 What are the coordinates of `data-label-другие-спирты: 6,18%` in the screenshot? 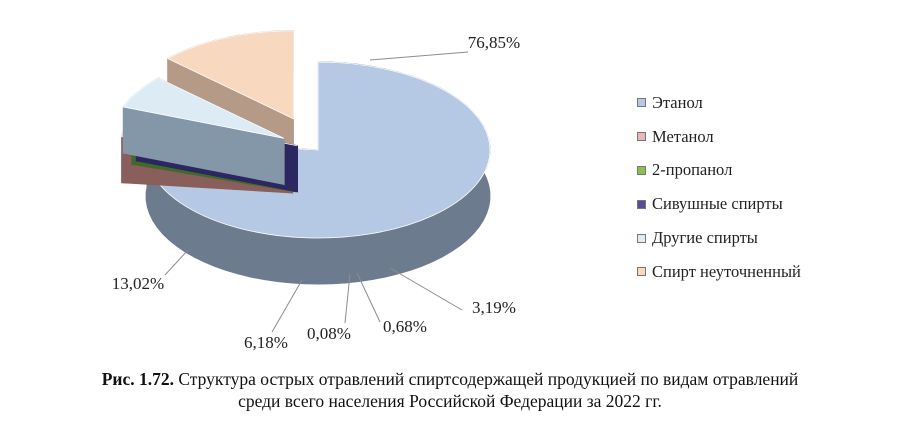 It's located at (266, 342).